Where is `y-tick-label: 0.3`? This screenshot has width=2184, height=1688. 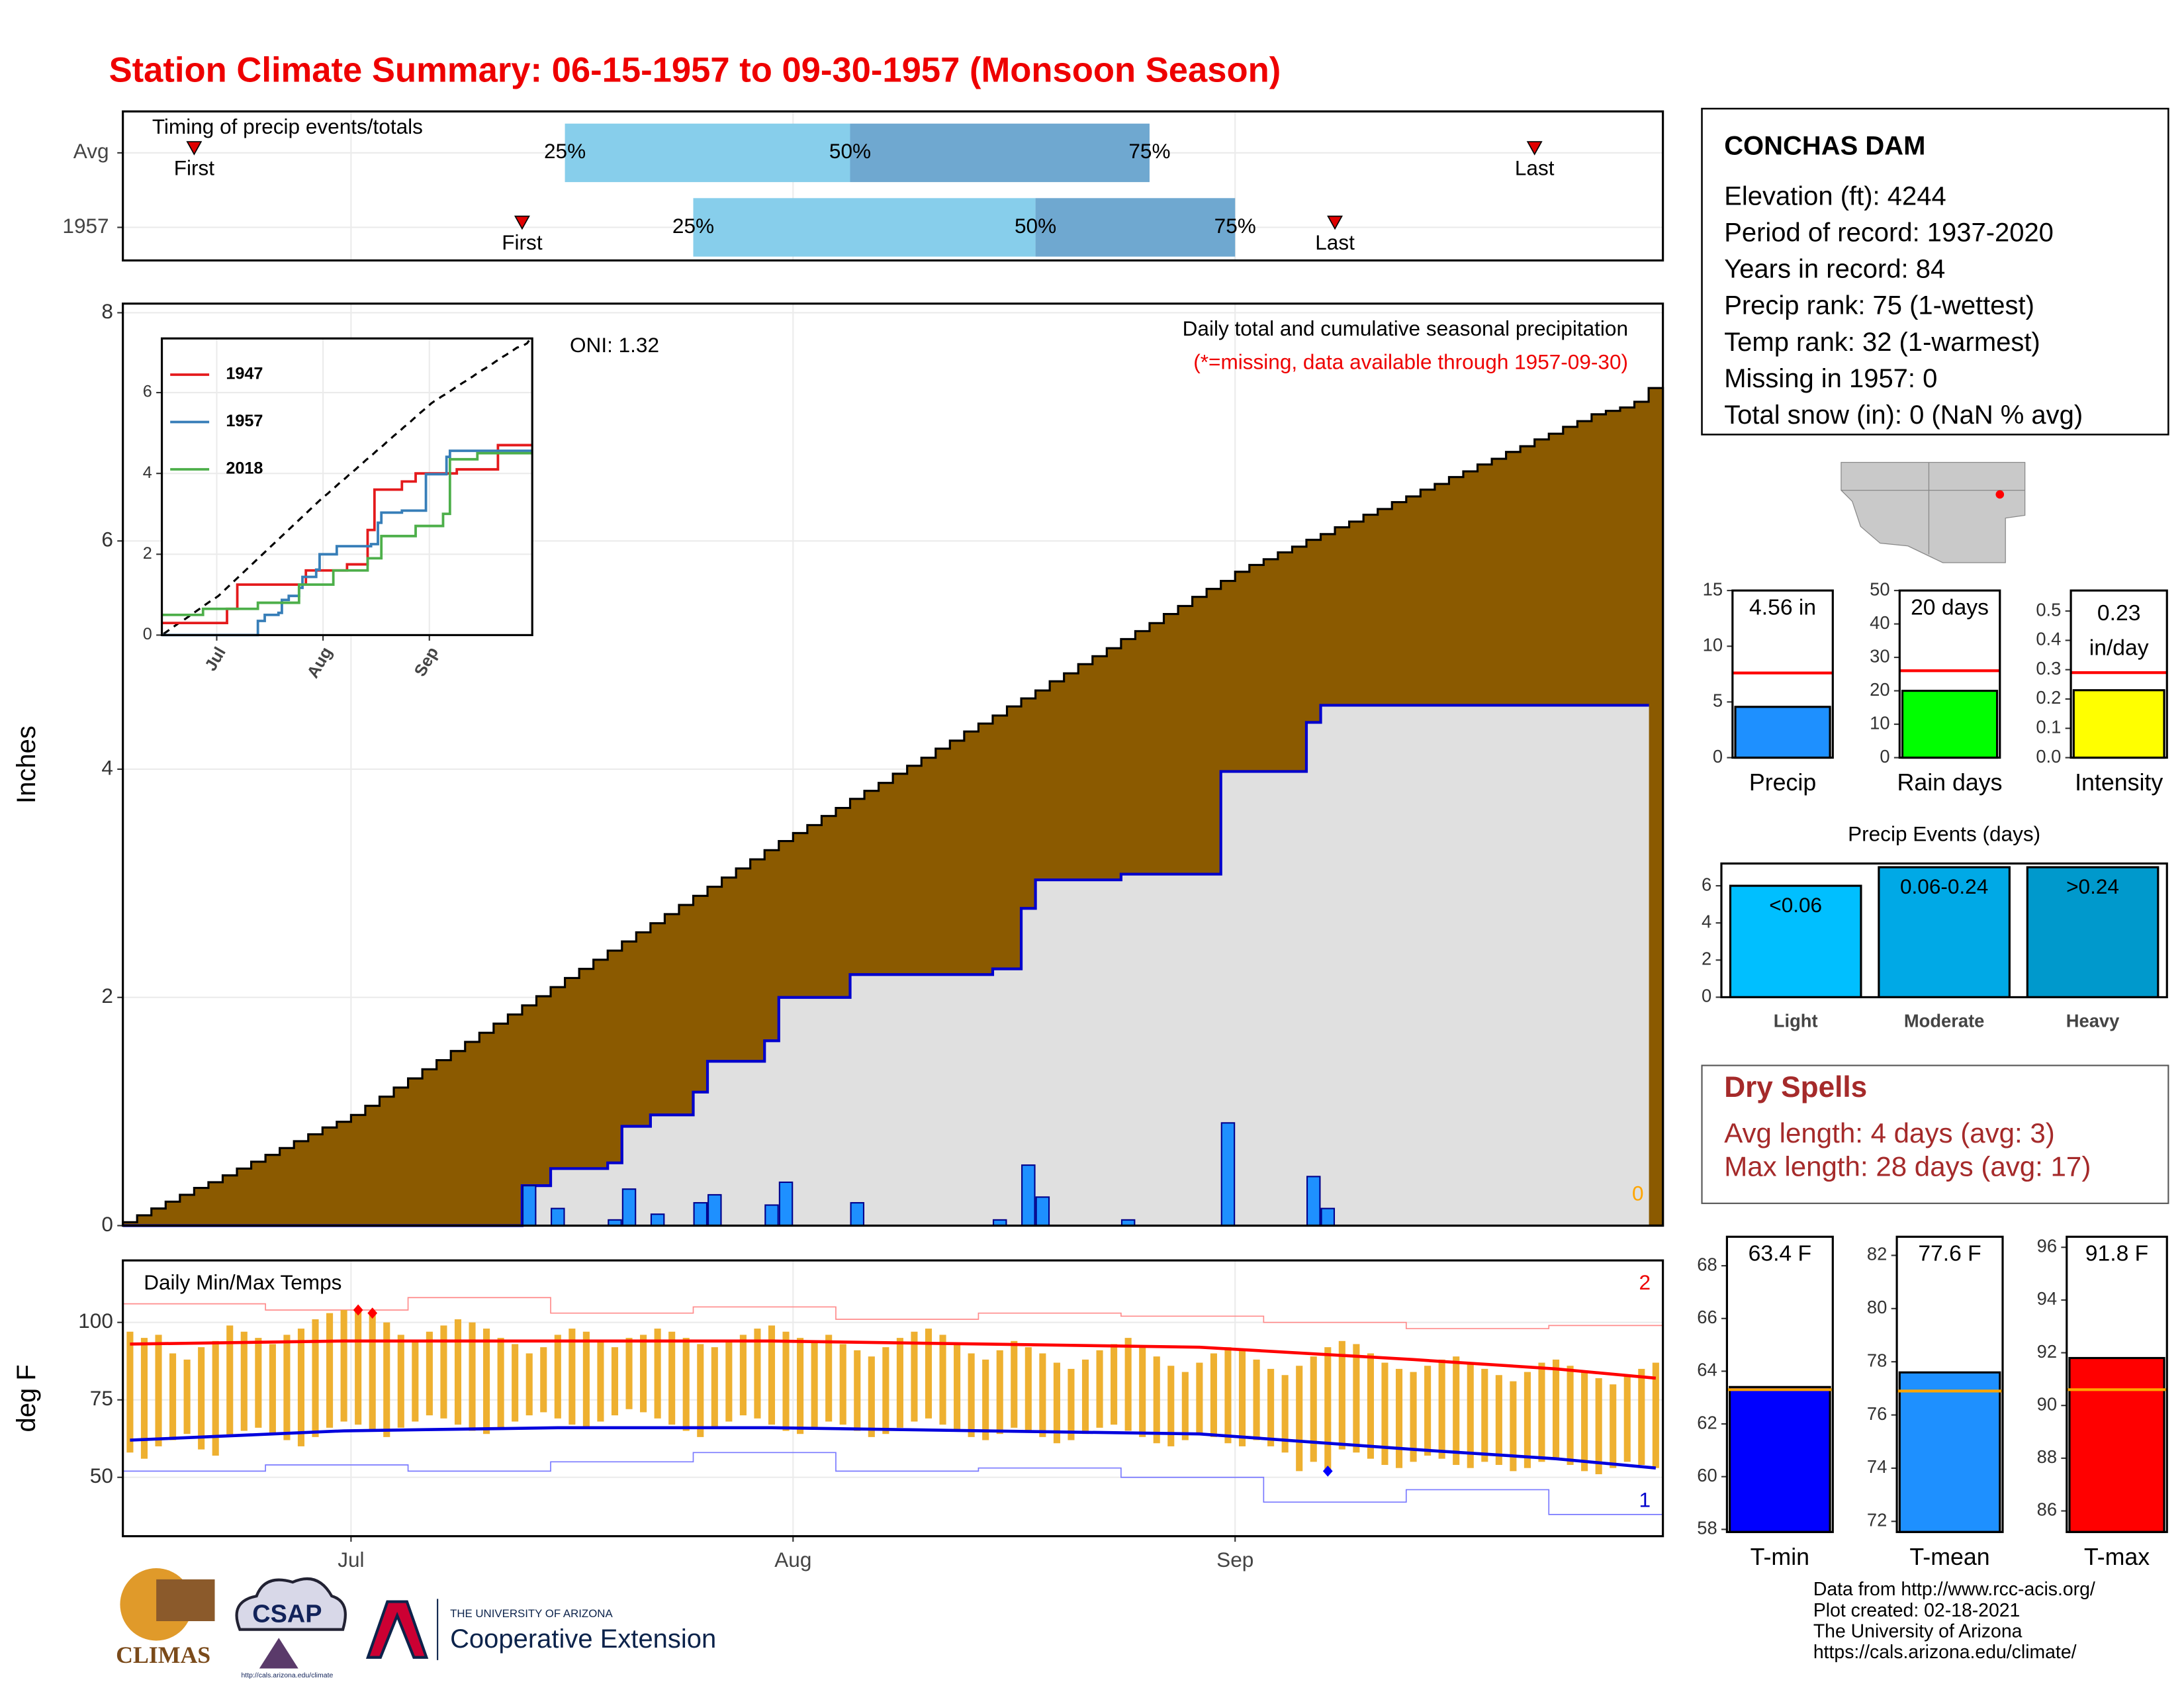
y-tick-label: 0.3 is located at coordinates (2048, 668).